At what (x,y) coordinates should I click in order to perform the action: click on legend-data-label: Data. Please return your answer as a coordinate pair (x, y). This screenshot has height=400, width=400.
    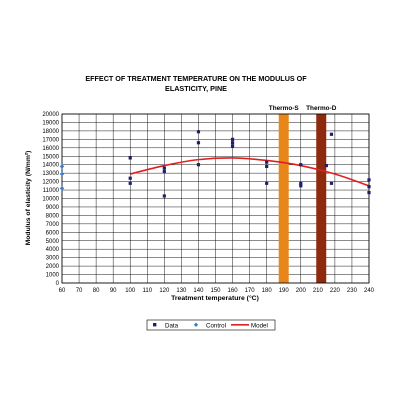
    Looking at the image, I should click on (172, 326).